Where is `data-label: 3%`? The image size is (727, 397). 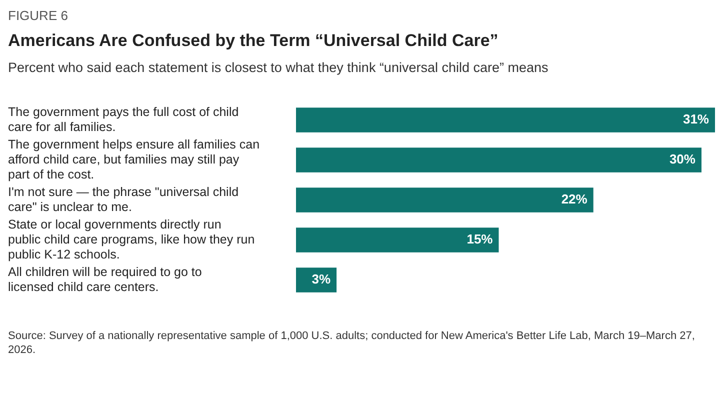 data-label: 3% is located at coordinates (321, 279).